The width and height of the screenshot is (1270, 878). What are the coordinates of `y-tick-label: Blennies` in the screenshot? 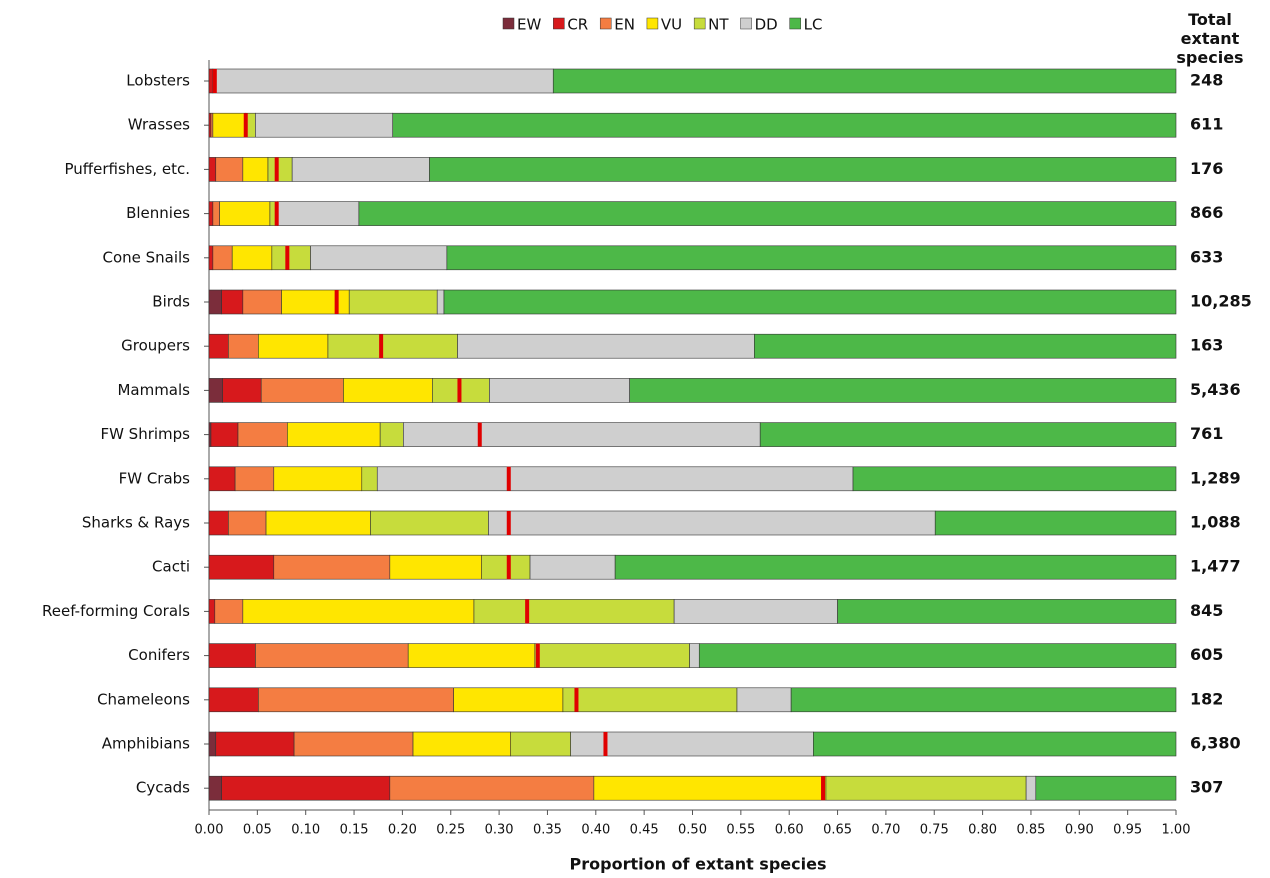 It's located at (158, 213).